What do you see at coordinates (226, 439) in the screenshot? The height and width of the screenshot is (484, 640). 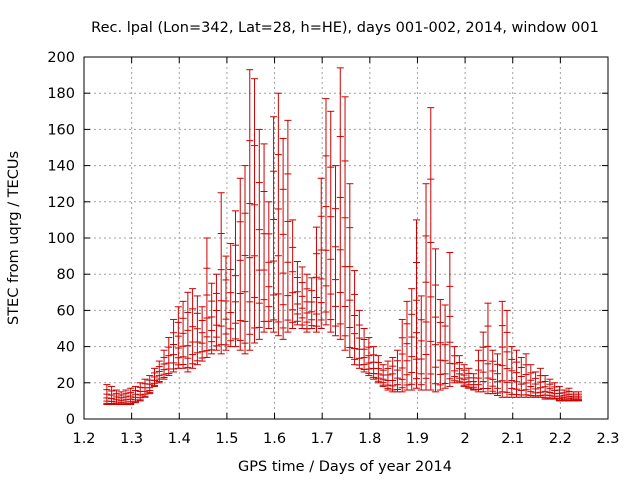 I see `x-tick-label: 1.5` at bounding box center [226, 439].